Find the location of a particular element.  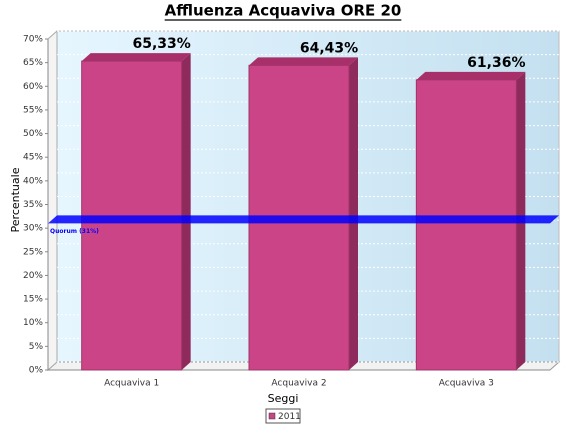

y-tick-label: 40% is located at coordinates (33, 181).